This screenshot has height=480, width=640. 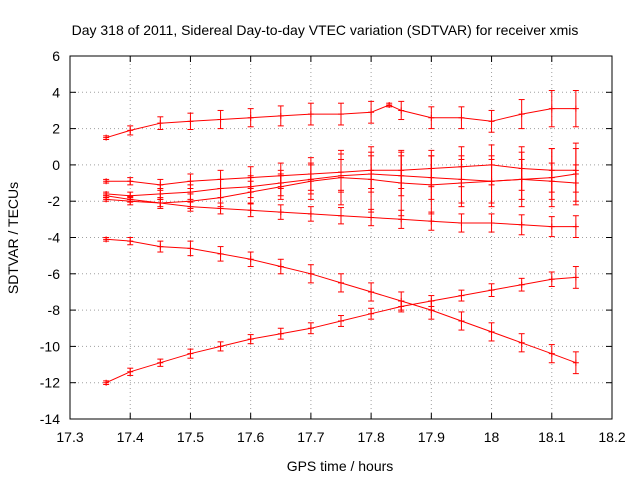 What do you see at coordinates (492, 437) in the screenshot?
I see `x-tick-label: 18` at bounding box center [492, 437].